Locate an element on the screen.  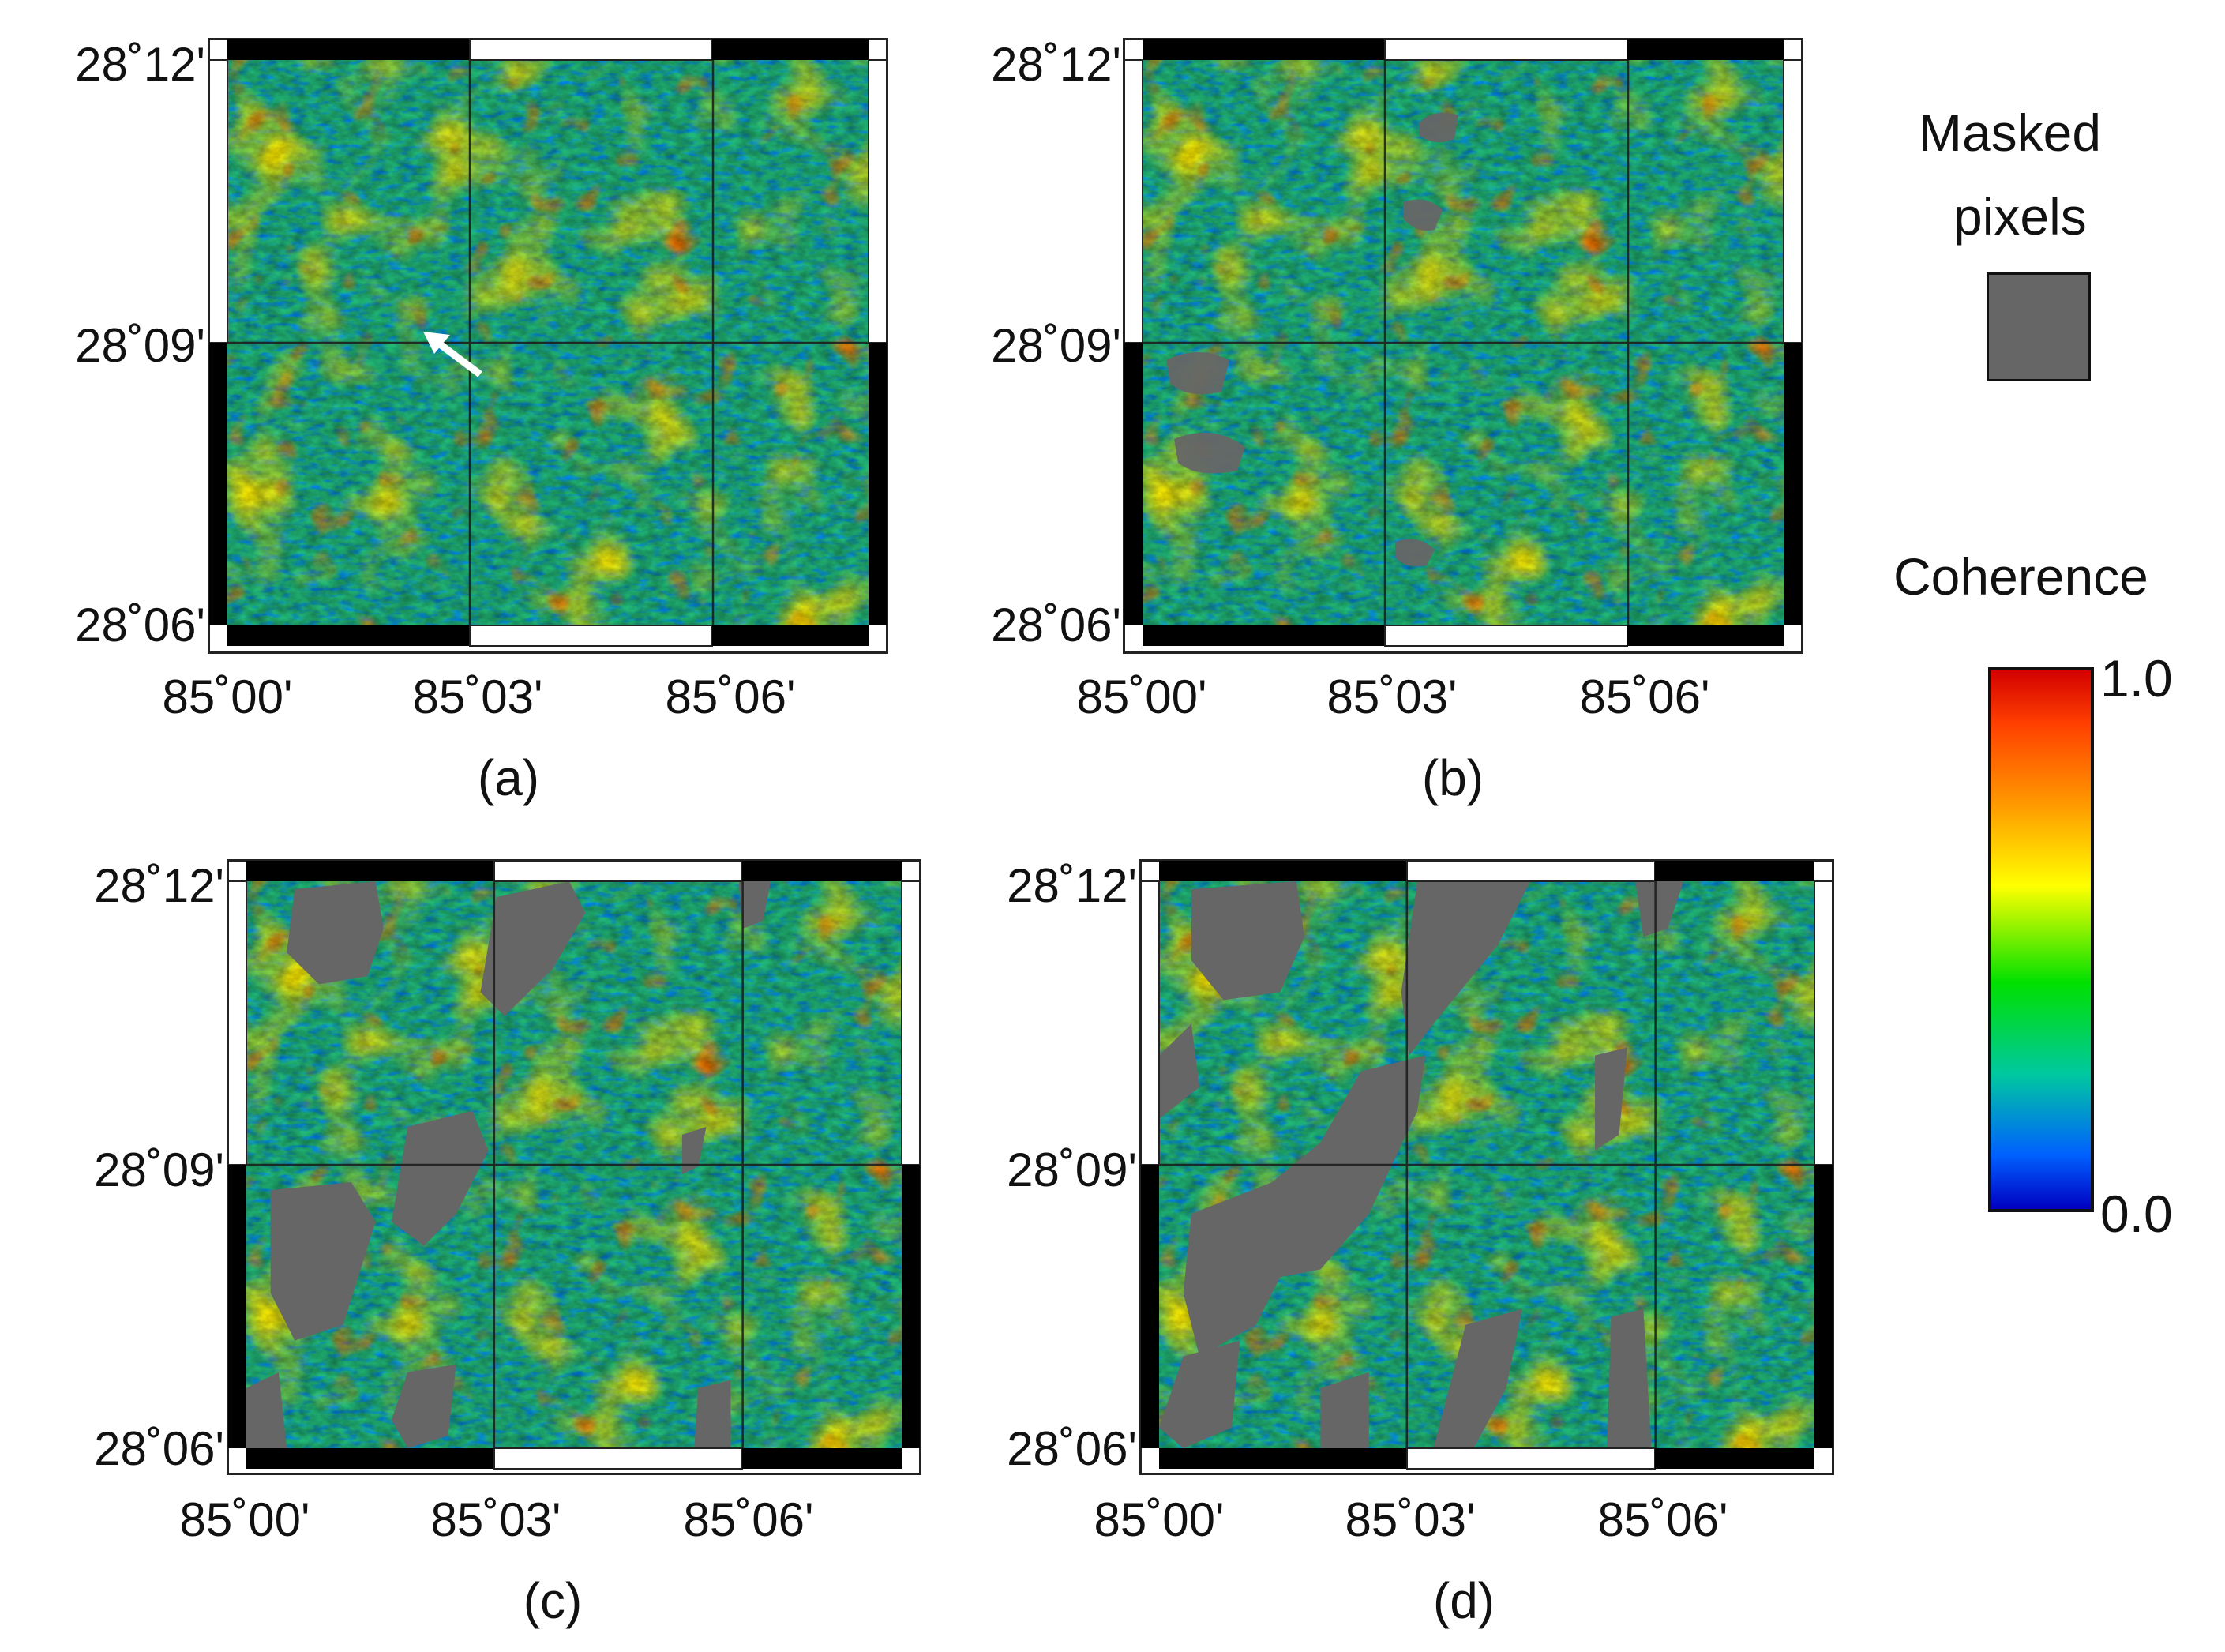
panel-caption: (a) is located at coordinates (508, 777).